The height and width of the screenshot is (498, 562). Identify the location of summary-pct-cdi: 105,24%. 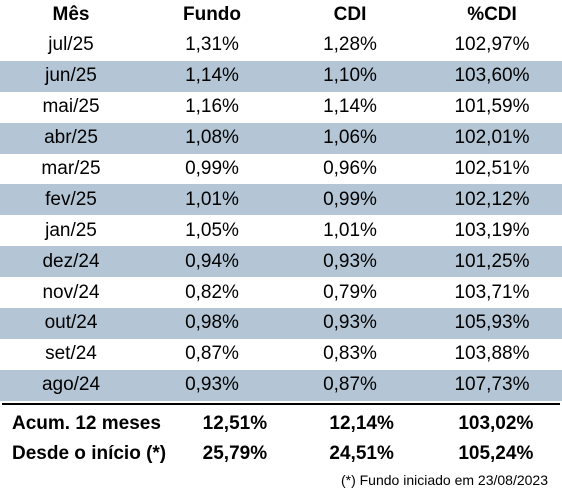
(496, 453).